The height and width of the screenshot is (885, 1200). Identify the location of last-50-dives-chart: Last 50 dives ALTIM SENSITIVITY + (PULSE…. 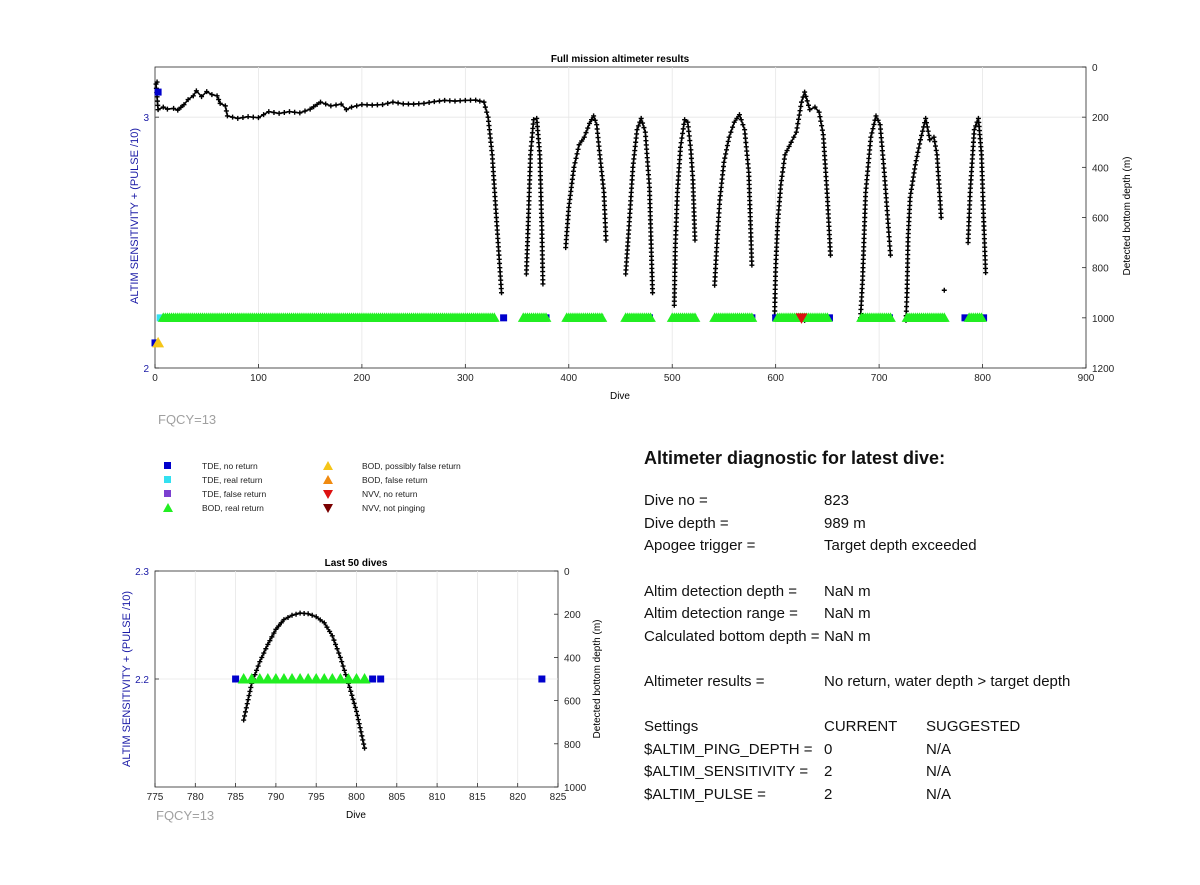
(362, 689).